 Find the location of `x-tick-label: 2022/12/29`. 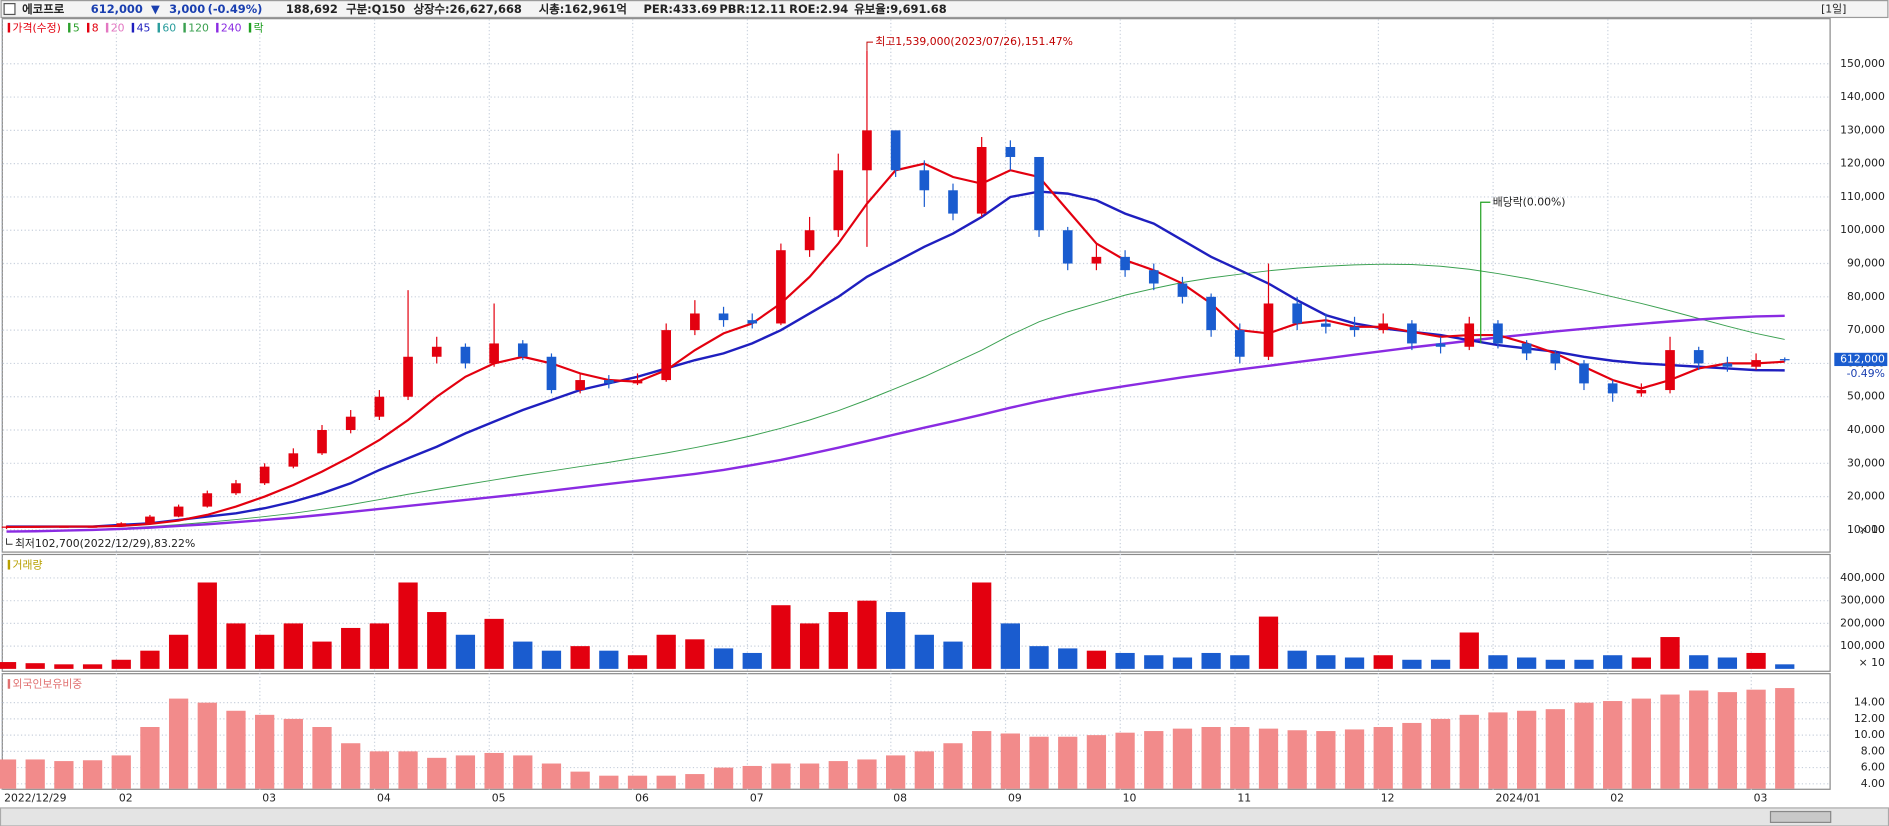

x-tick-label: 2022/12/29 is located at coordinates (35, 797).